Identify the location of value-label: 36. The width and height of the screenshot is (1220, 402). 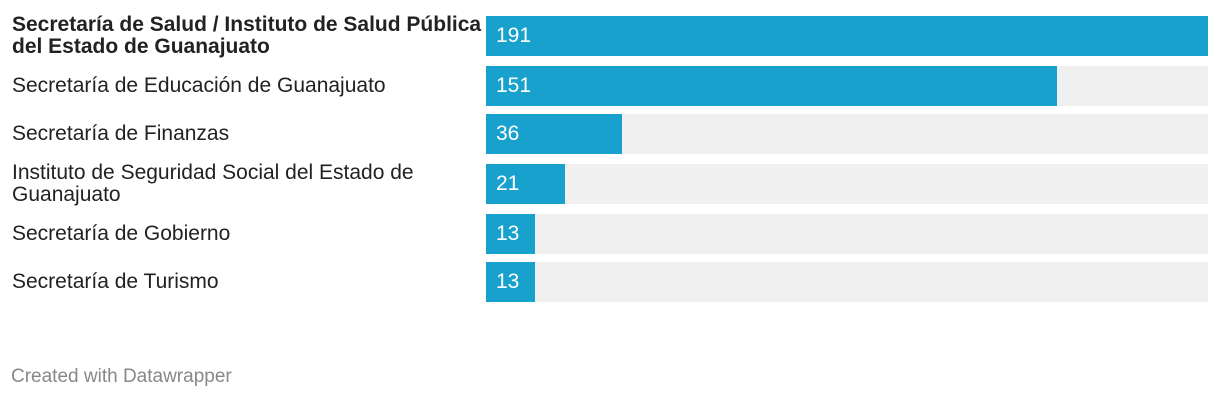
(508, 133).